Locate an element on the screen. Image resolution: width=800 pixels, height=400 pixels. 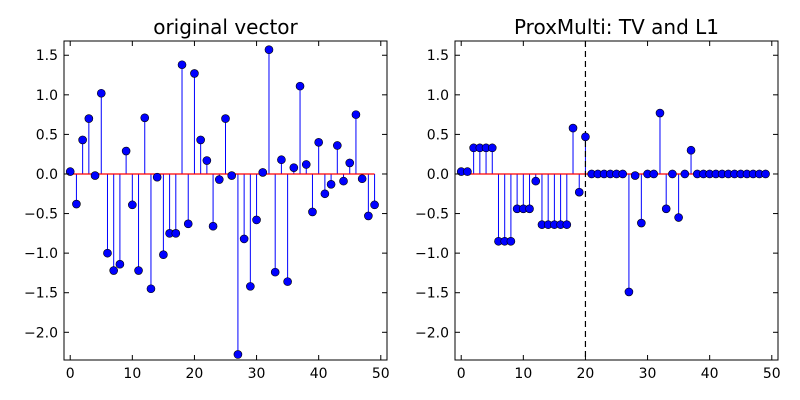
y-tick-label: −1.5 is located at coordinates (432, 294).